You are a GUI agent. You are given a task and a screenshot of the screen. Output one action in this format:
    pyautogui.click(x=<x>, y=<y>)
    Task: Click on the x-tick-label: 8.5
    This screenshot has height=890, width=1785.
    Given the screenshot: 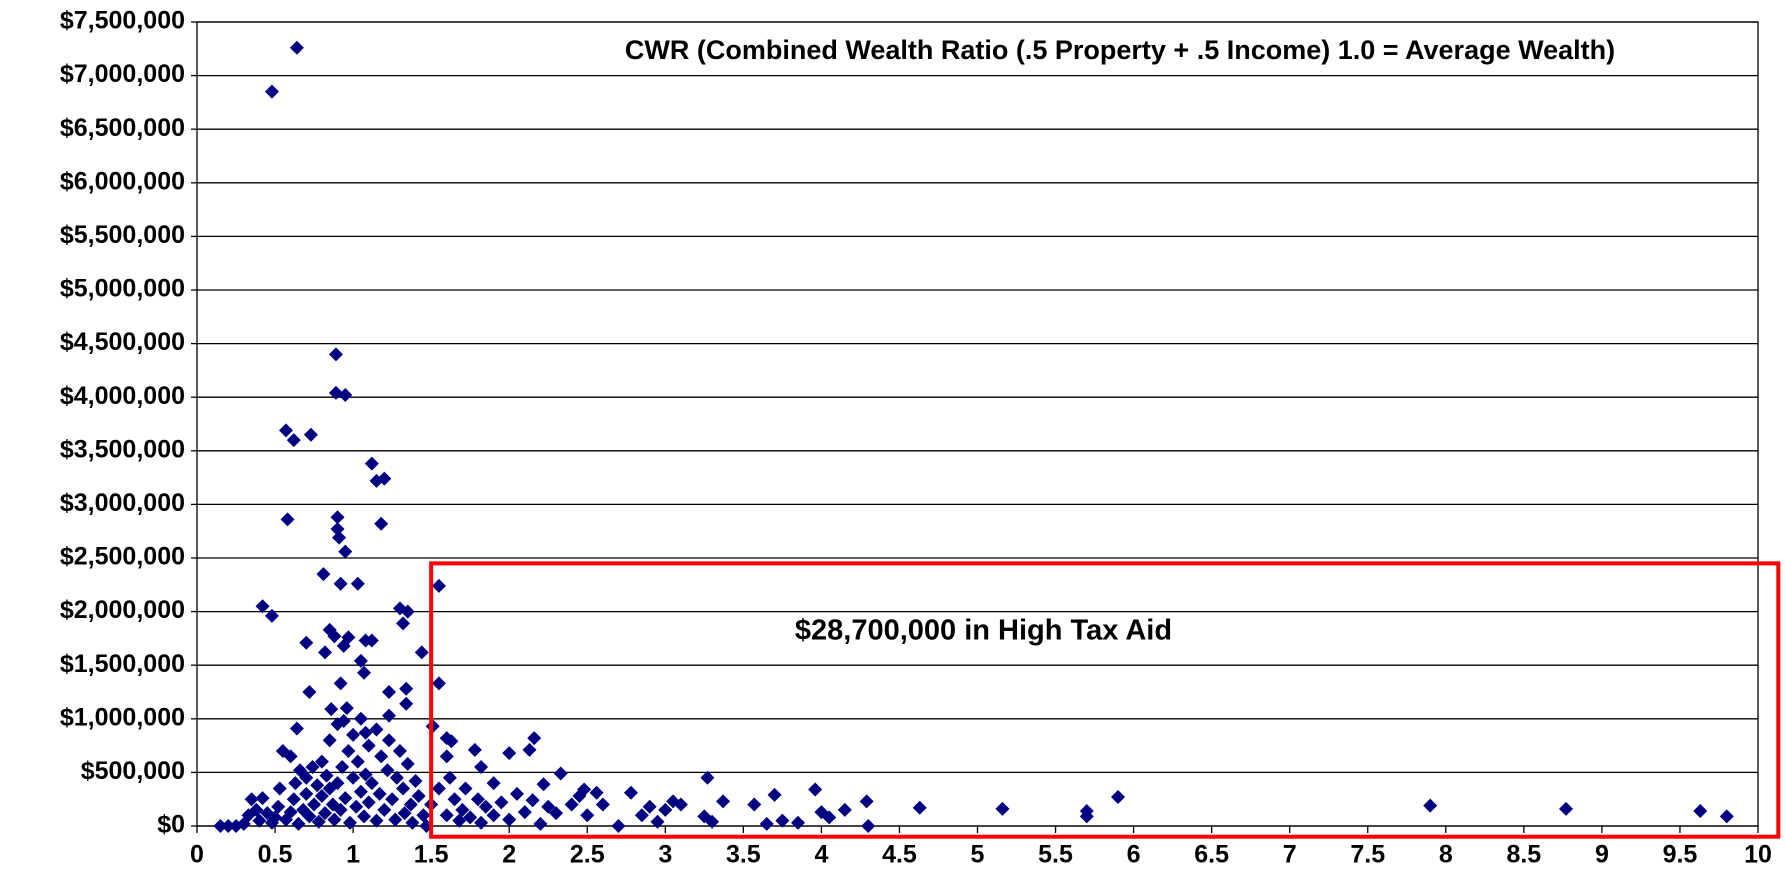 What is the action you would take?
    pyautogui.click(x=1523, y=855)
    